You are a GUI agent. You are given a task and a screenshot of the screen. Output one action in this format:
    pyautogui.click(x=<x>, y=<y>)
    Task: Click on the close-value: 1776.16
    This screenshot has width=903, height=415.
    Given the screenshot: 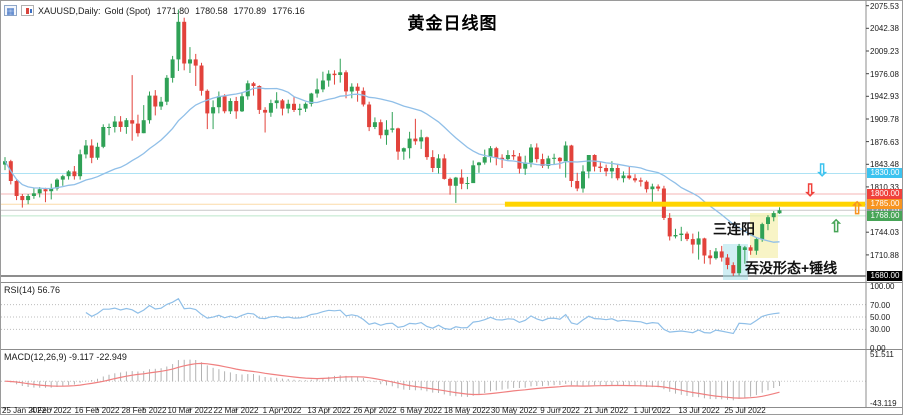 What is the action you would take?
    pyautogui.click(x=288, y=10)
    